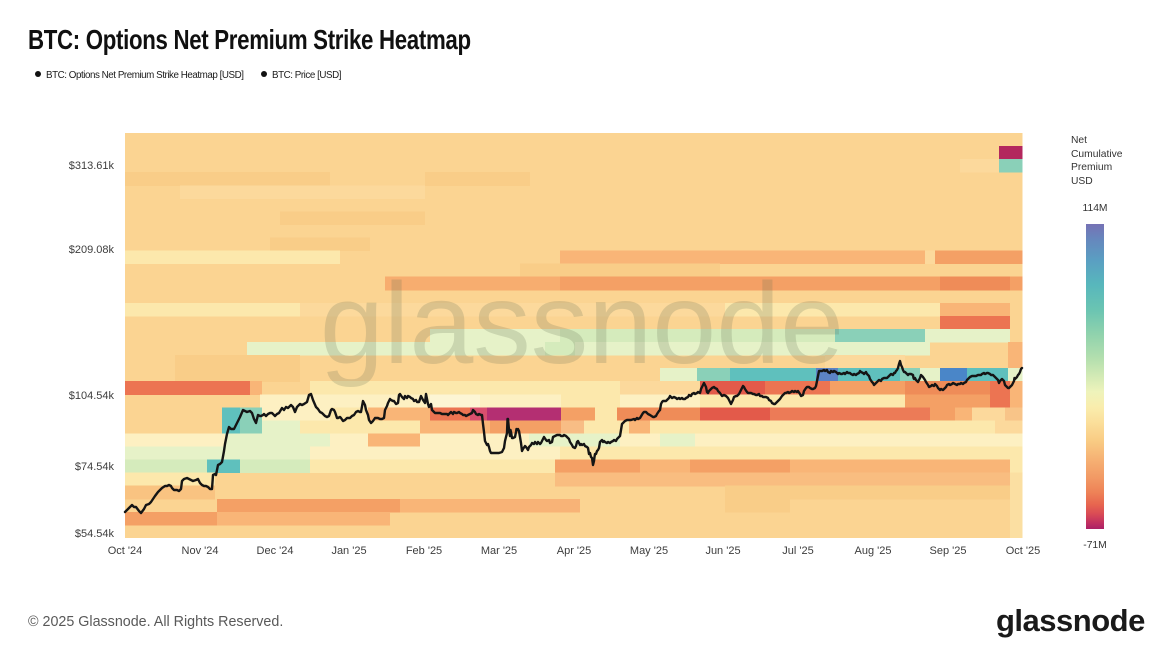 The width and height of the screenshot is (1170, 658). I want to click on svg-text: glassnode, so click(582, 324).